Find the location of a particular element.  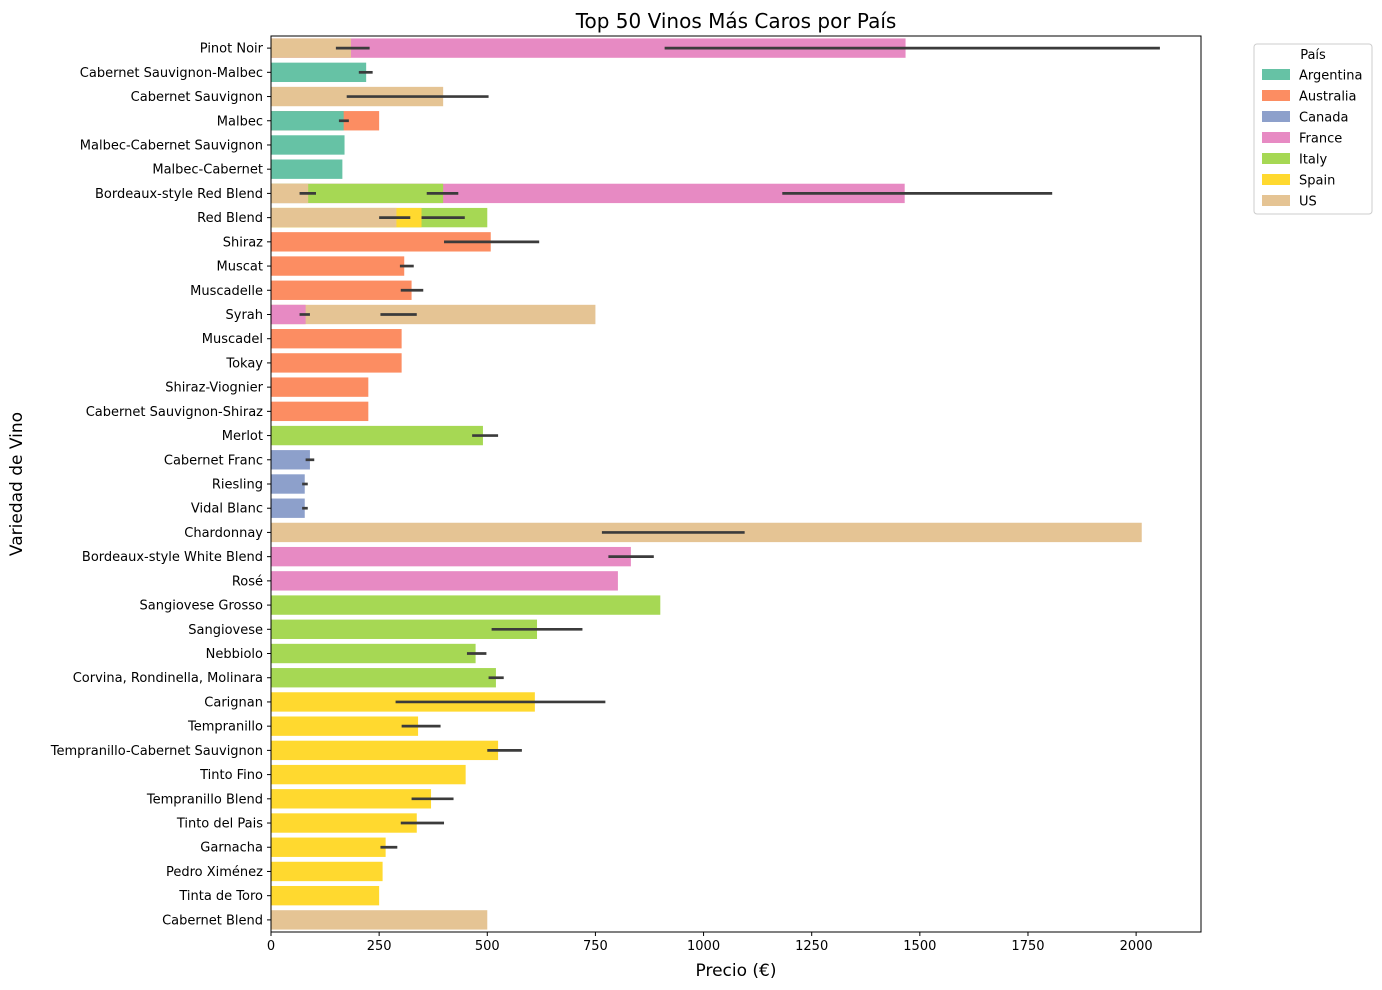

bar-muscat-australia is located at coordinates (338, 266).